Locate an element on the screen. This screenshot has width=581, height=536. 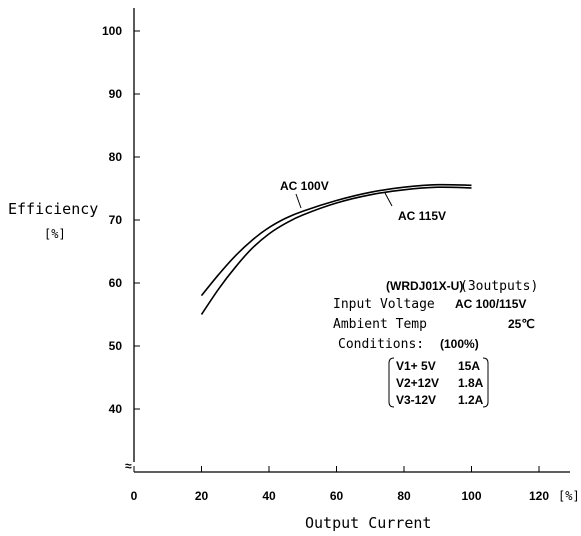
x-tick-label: 40 is located at coordinates (269, 496).